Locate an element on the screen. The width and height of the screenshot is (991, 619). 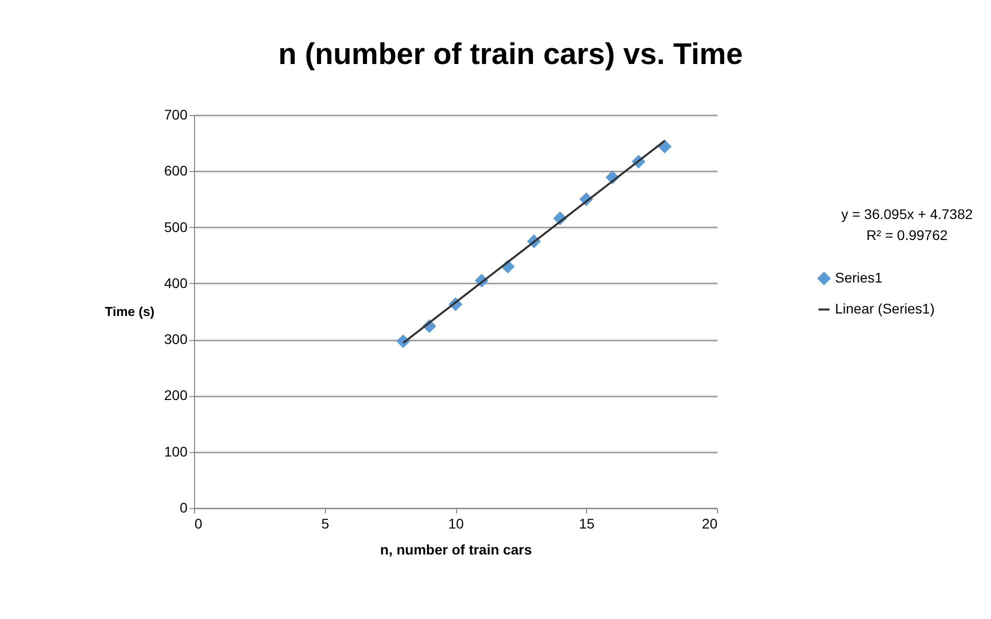
y-tick-label: 600 is located at coordinates (176, 170).